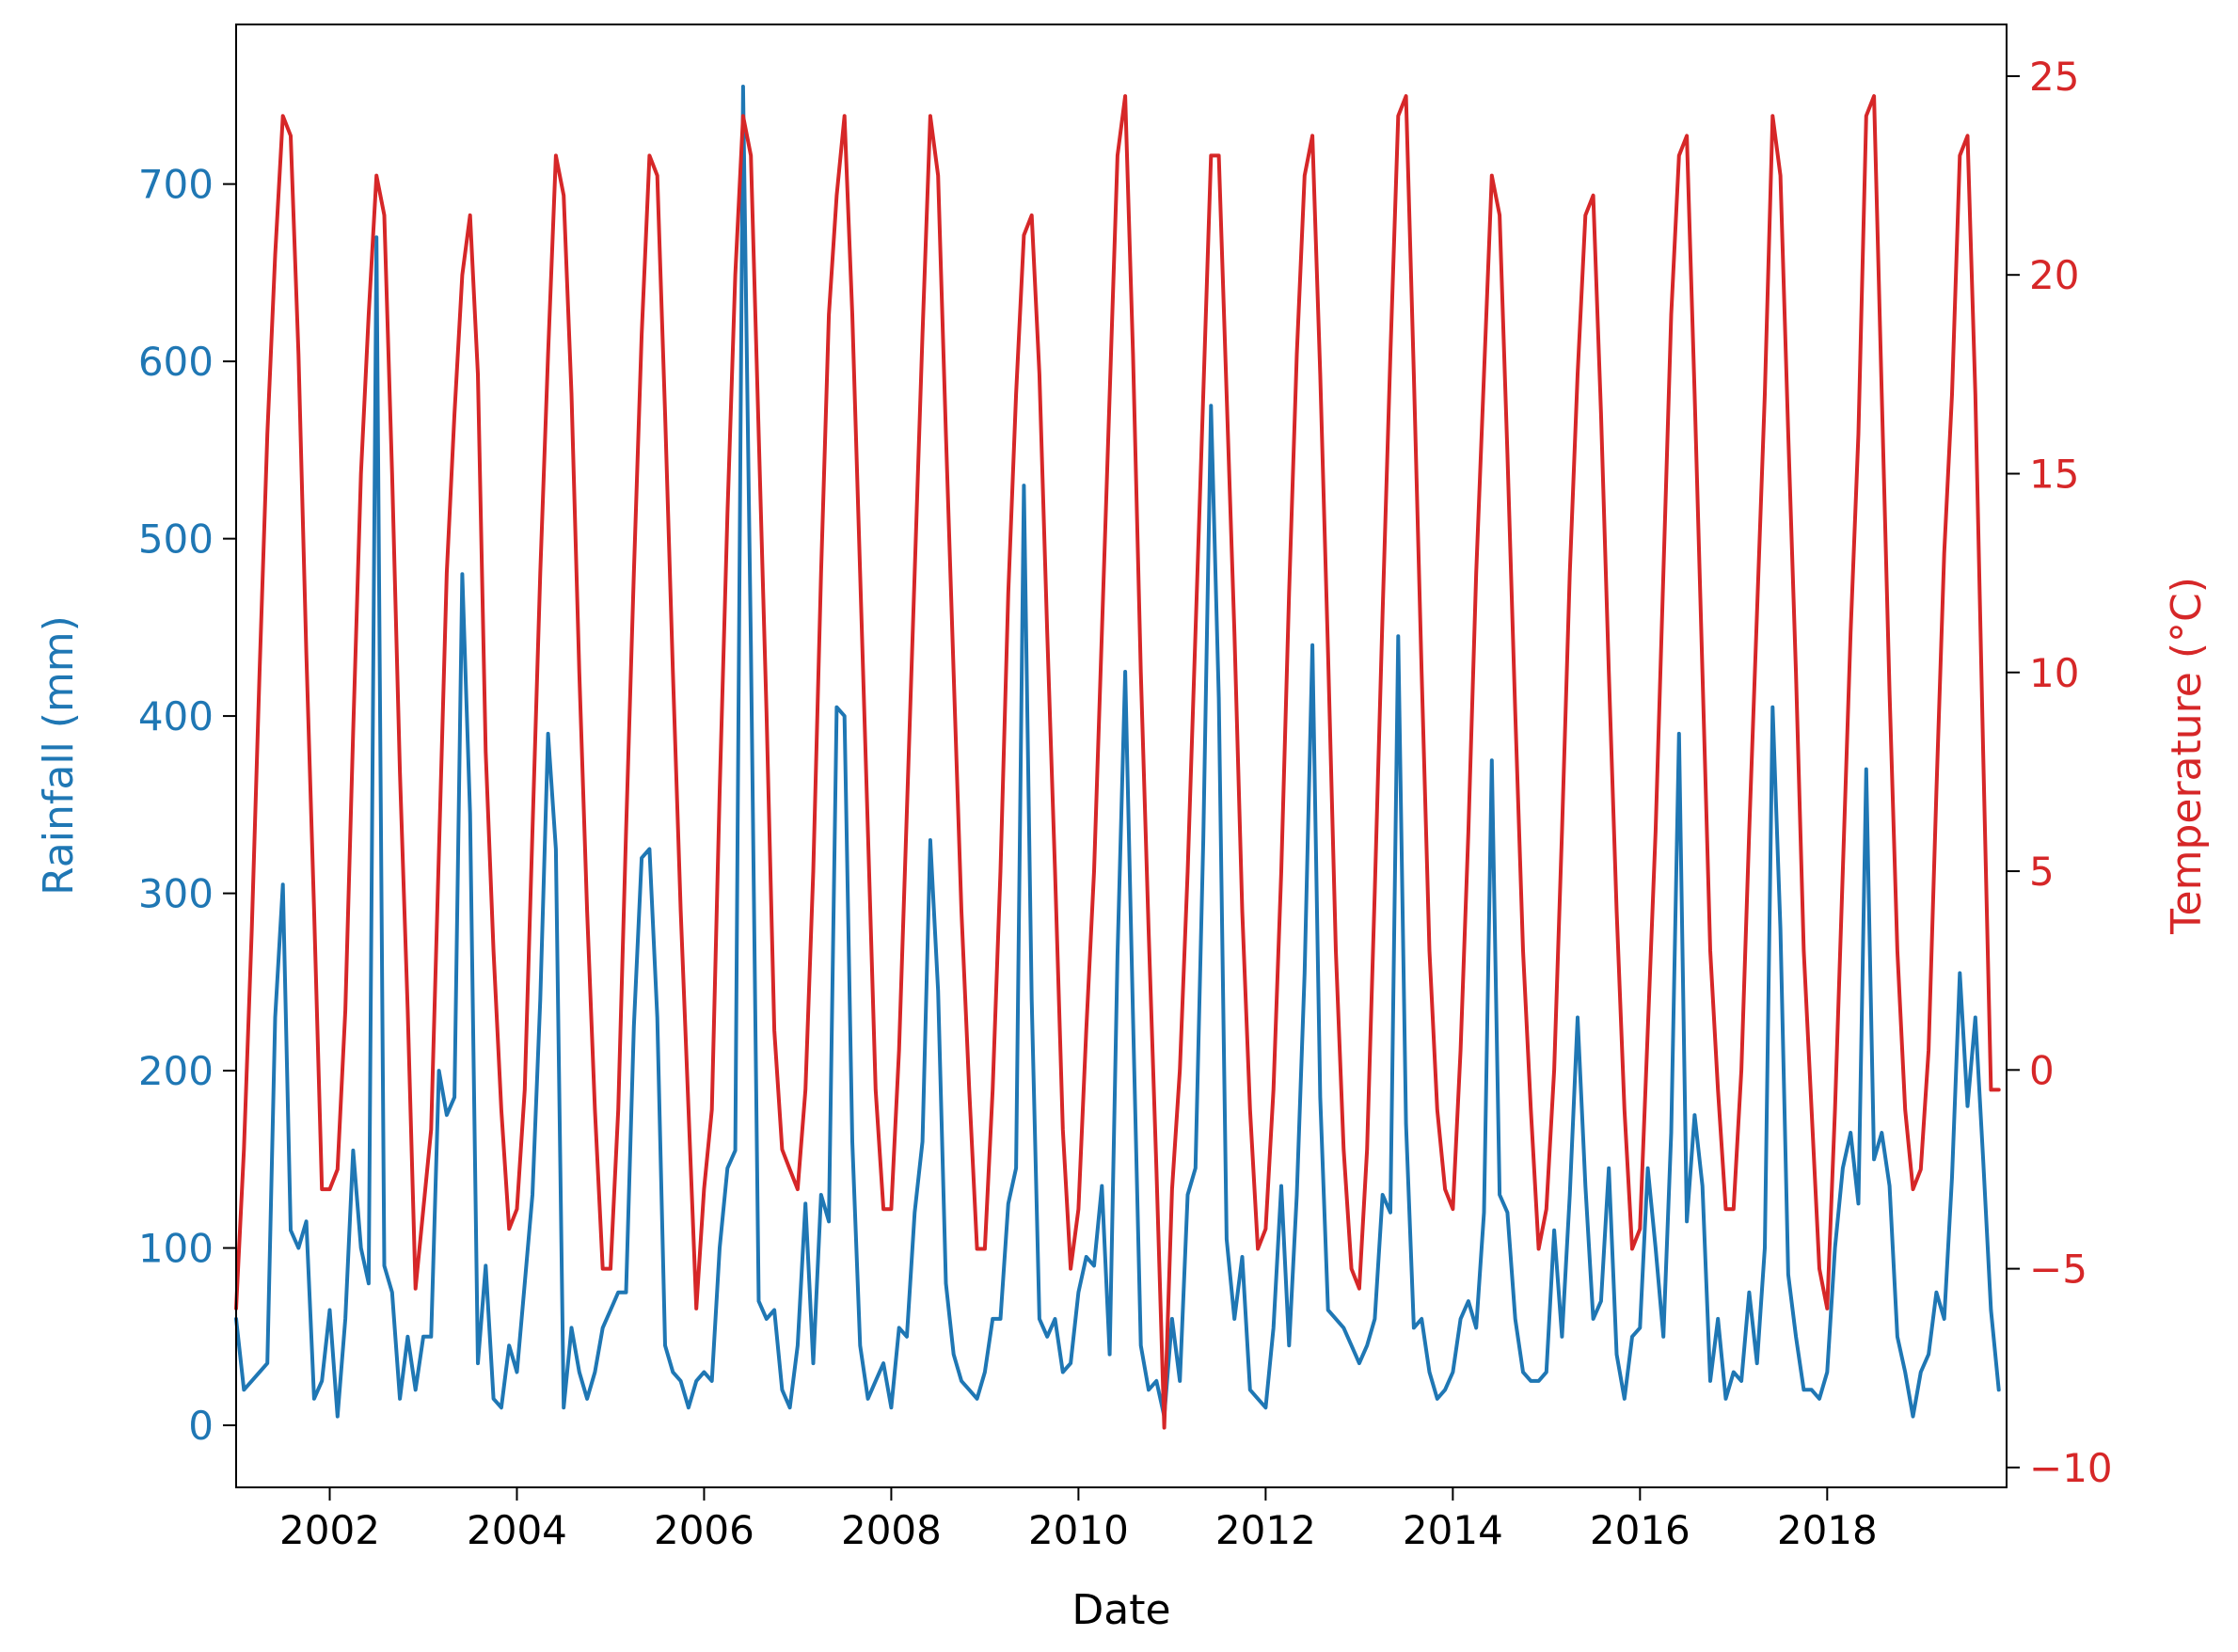 The image size is (2238, 1652). Describe the element at coordinates (176, 539) in the screenshot. I see `left-y-tick-label: 500` at that location.